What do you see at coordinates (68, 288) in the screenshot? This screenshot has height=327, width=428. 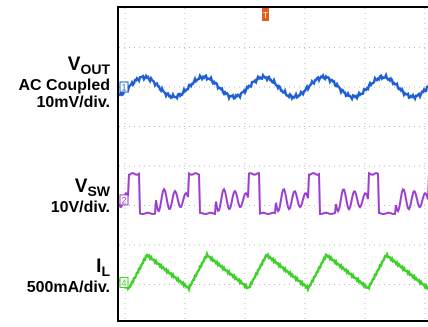 I see `il-scale: 500mA/div.` at bounding box center [68, 288].